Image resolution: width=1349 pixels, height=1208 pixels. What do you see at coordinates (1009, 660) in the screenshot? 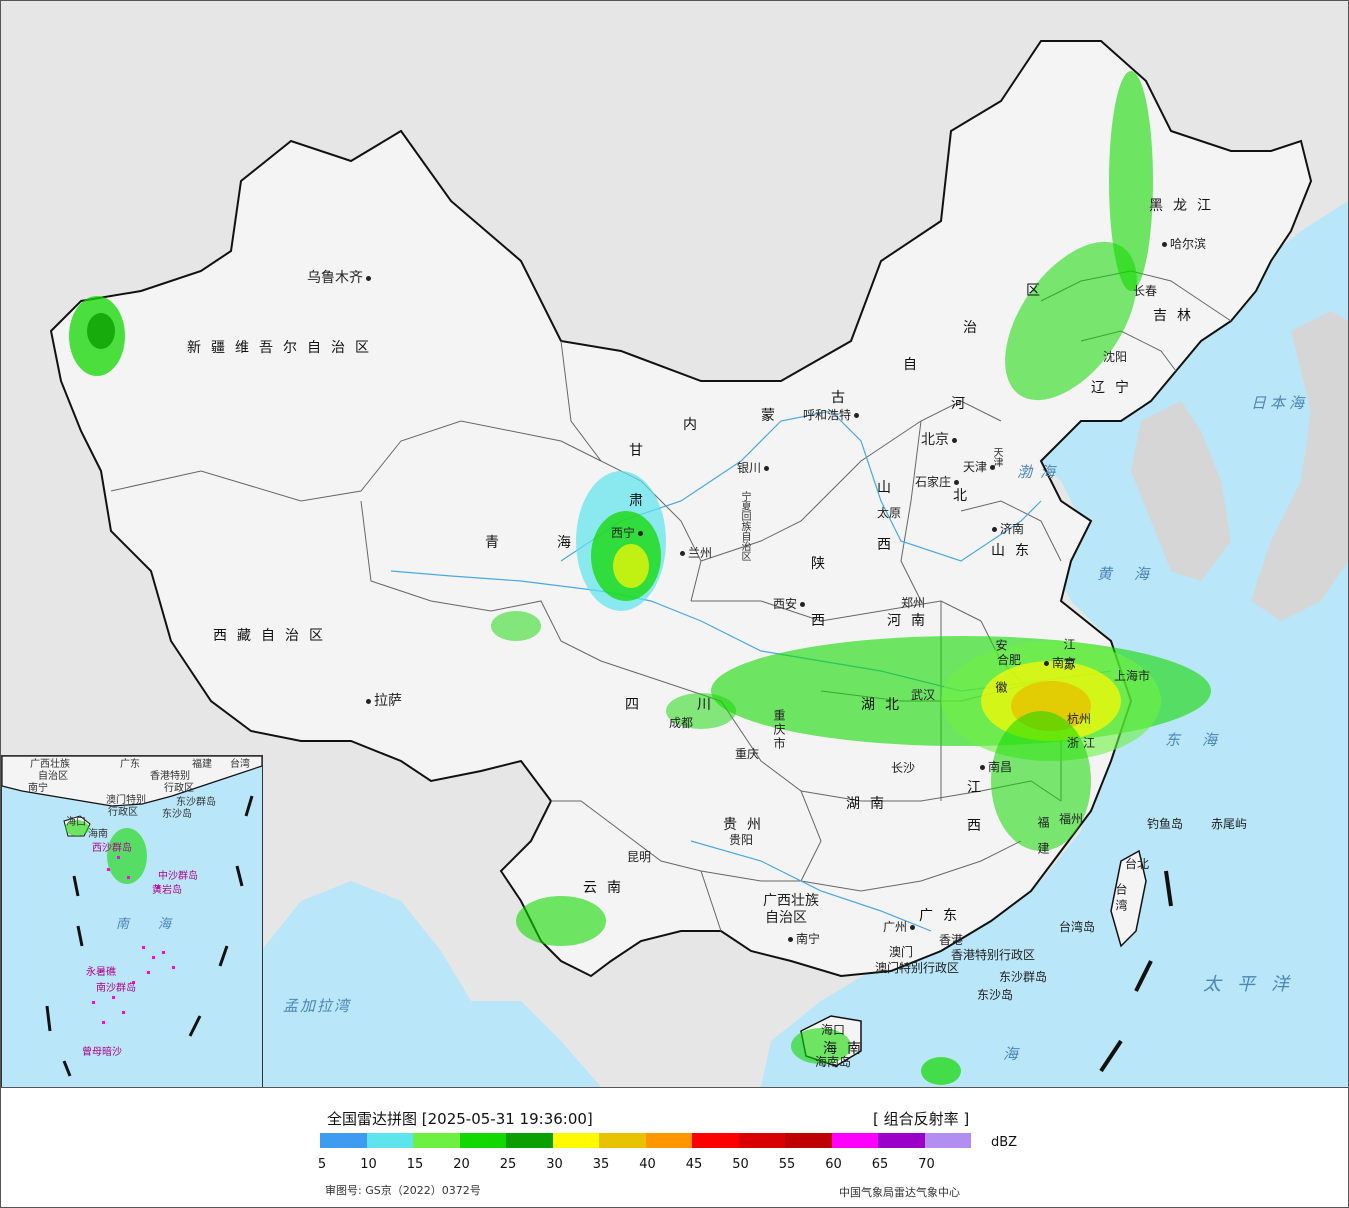
I see `city-label: 合肥` at bounding box center [1009, 660].